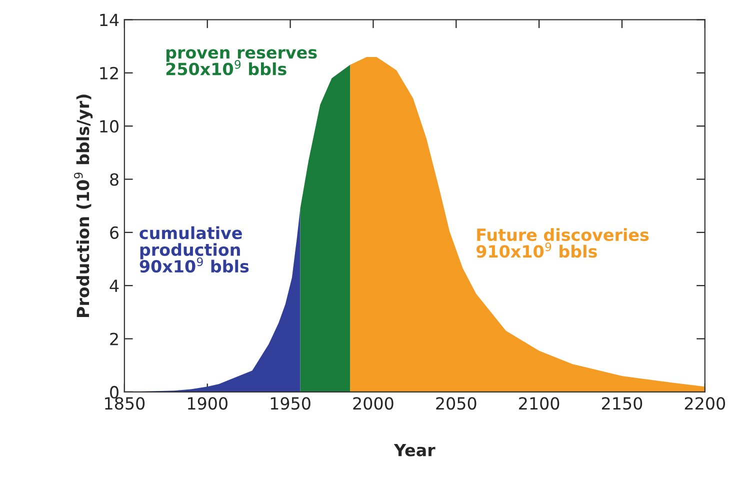 The height and width of the screenshot is (493, 732). Describe the element at coordinates (114, 232) in the screenshot. I see `y-tick-label: 6` at that location.